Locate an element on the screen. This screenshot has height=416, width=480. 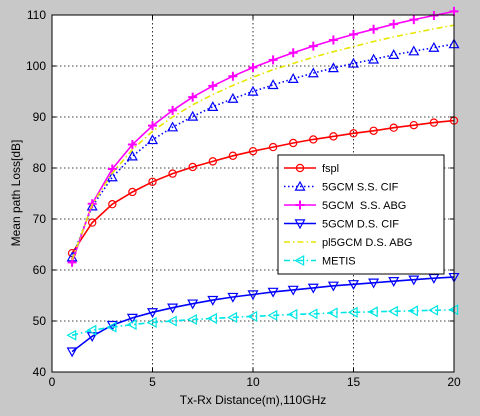
legend-box is located at coordinates (361, 214).